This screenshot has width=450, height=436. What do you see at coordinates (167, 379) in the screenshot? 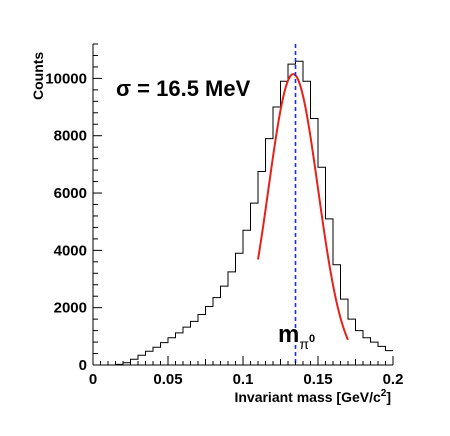
I see `x-tick-label: 0.05` at bounding box center [167, 379].